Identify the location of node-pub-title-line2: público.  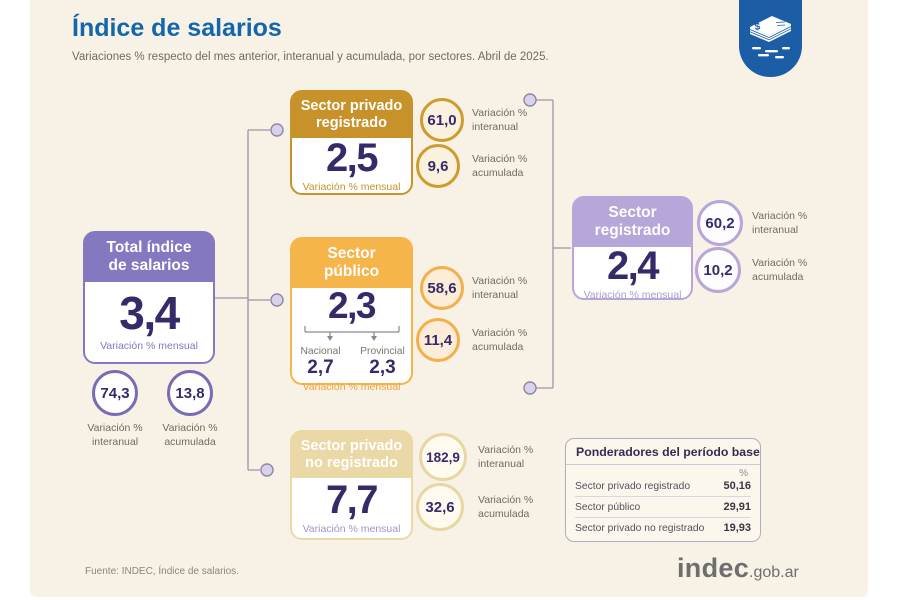
(351, 272).